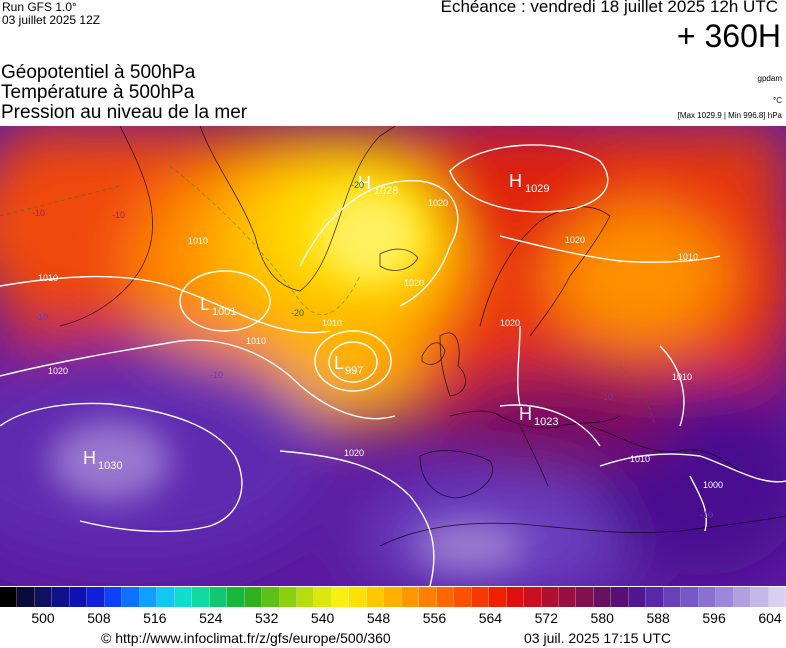 This screenshot has width=786, height=648. I want to click on black-sea-coast, so click(665, 448).